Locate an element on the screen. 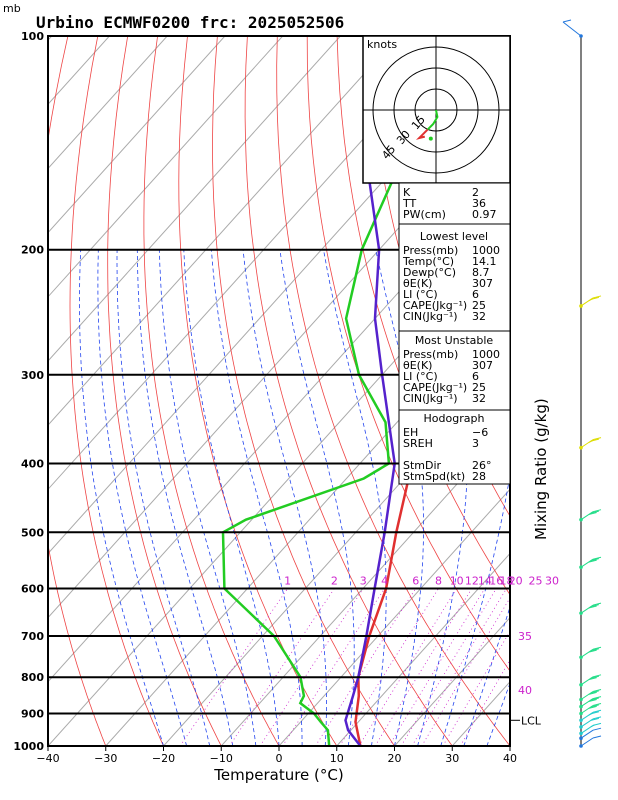 The height and width of the screenshot is (800, 618). index-section-title: Most Unstable is located at coordinates (454, 340).